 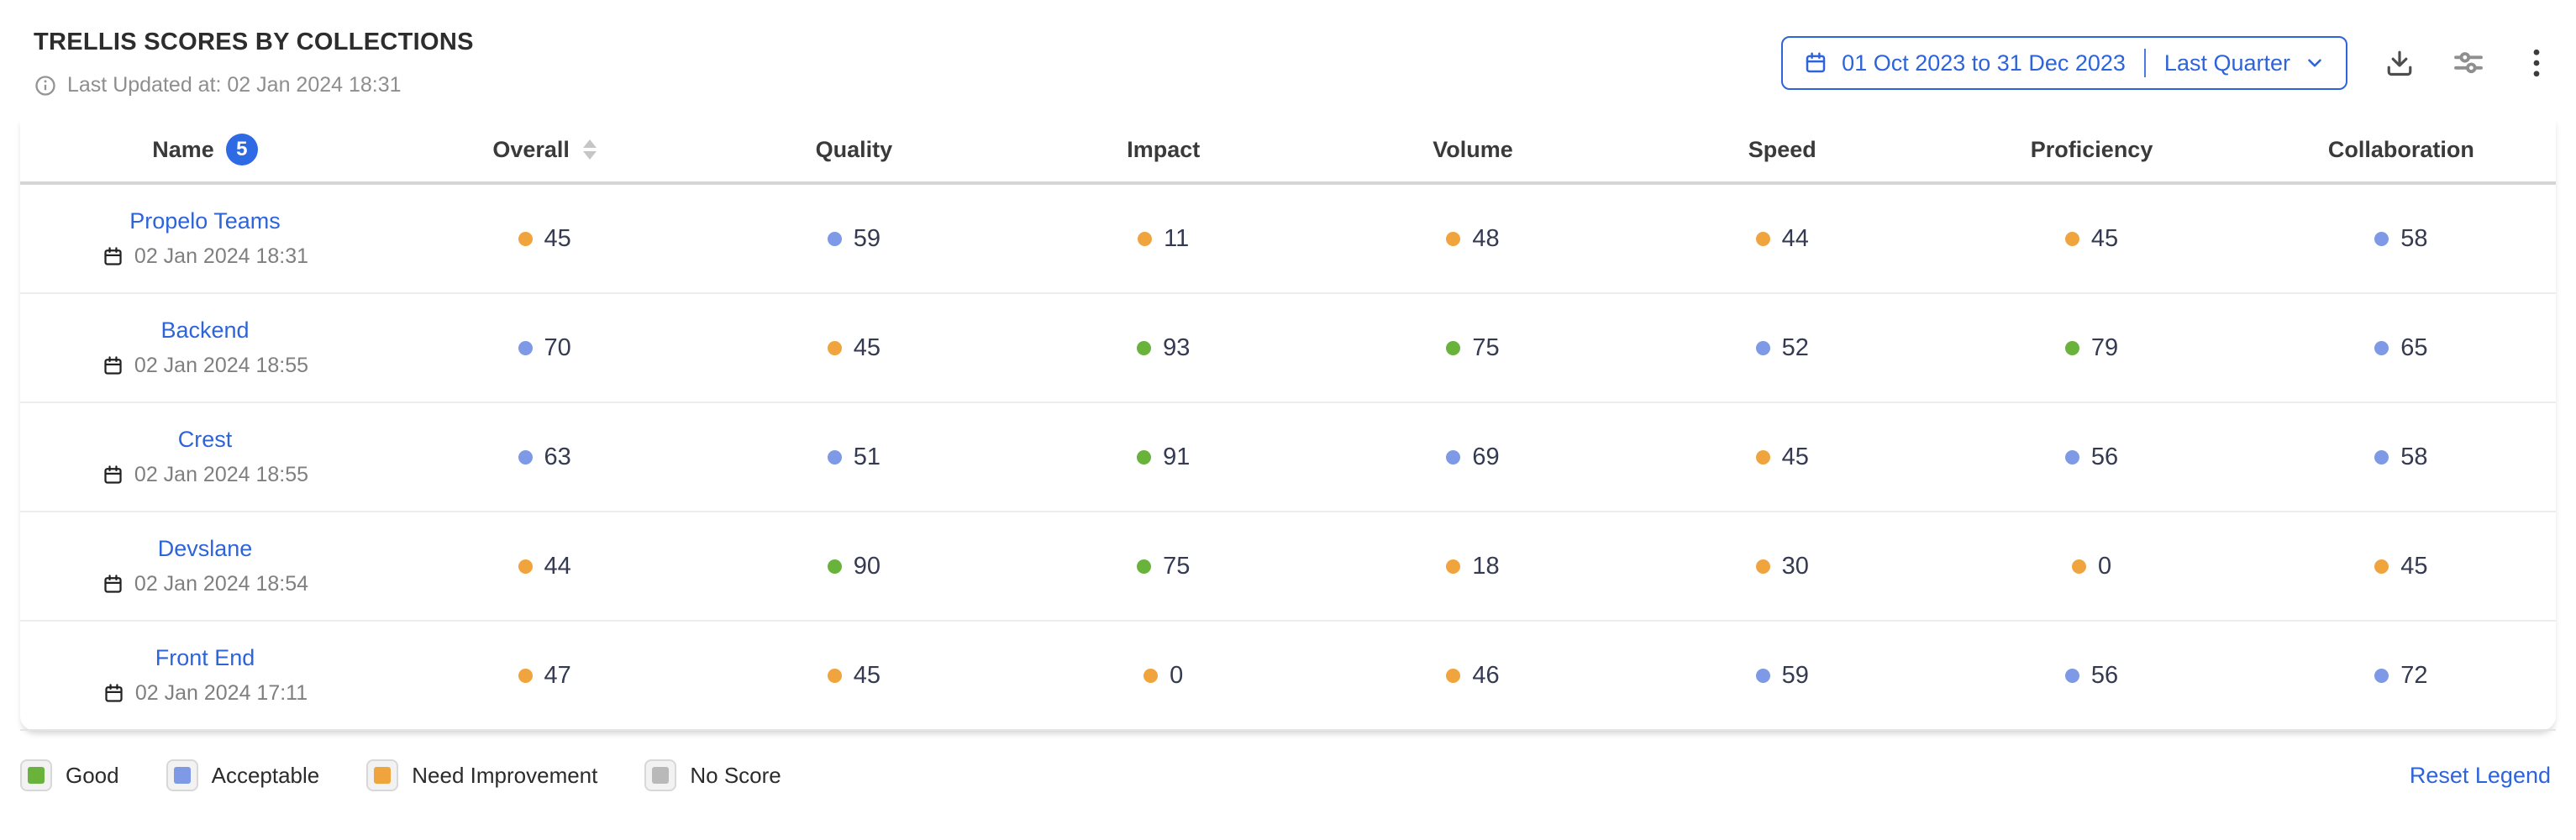 I want to click on legend-item-no-score: No Score, so click(x=712, y=775).